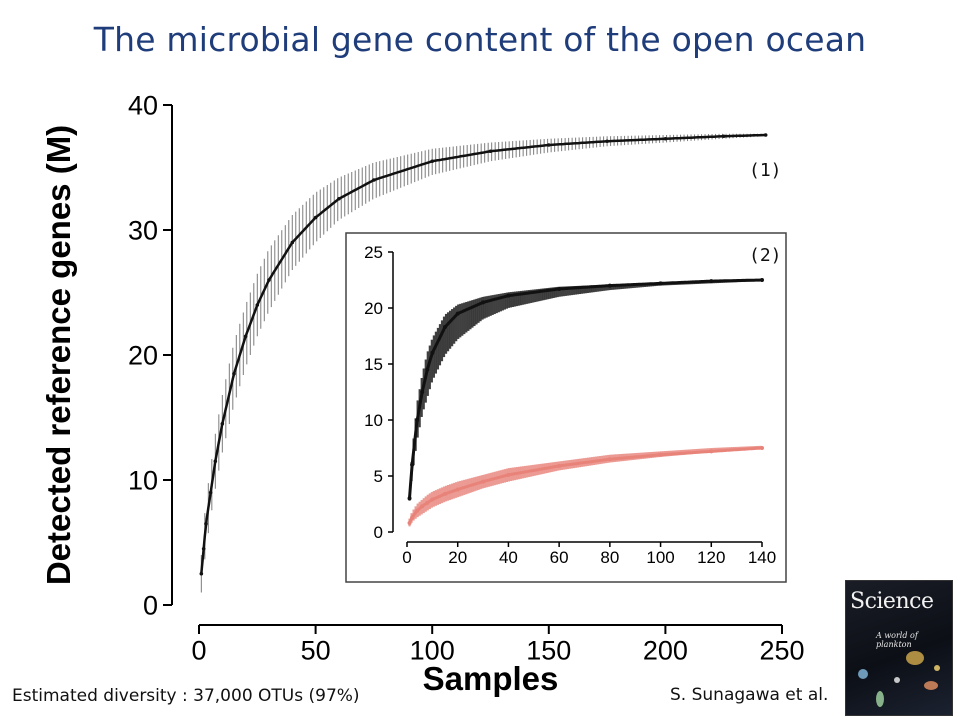 Image resolution: width=960 pixels, height=720 pixels. Describe the element at coordinates (373, 364) in the screenshot. I see `y-tick-label: 15` at that location.